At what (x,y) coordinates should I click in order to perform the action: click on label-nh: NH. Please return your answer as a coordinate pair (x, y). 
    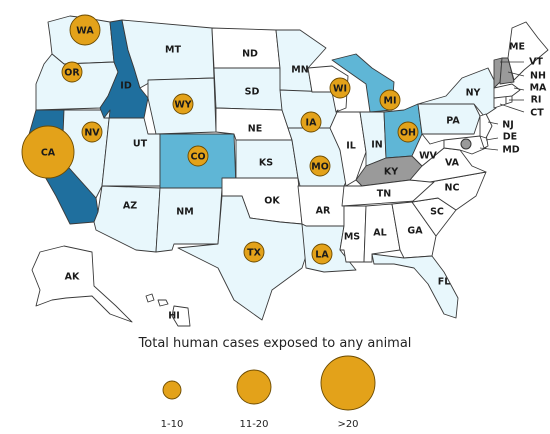
    Looking at the image, I should click on (538, 76).